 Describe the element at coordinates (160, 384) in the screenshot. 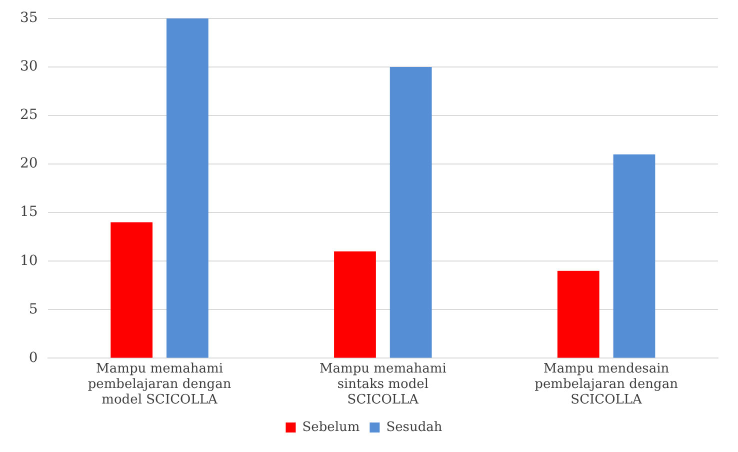

I see `x-tick-label: Mampu memahami pembelajaran dengan model SCICOLLA` at that location.